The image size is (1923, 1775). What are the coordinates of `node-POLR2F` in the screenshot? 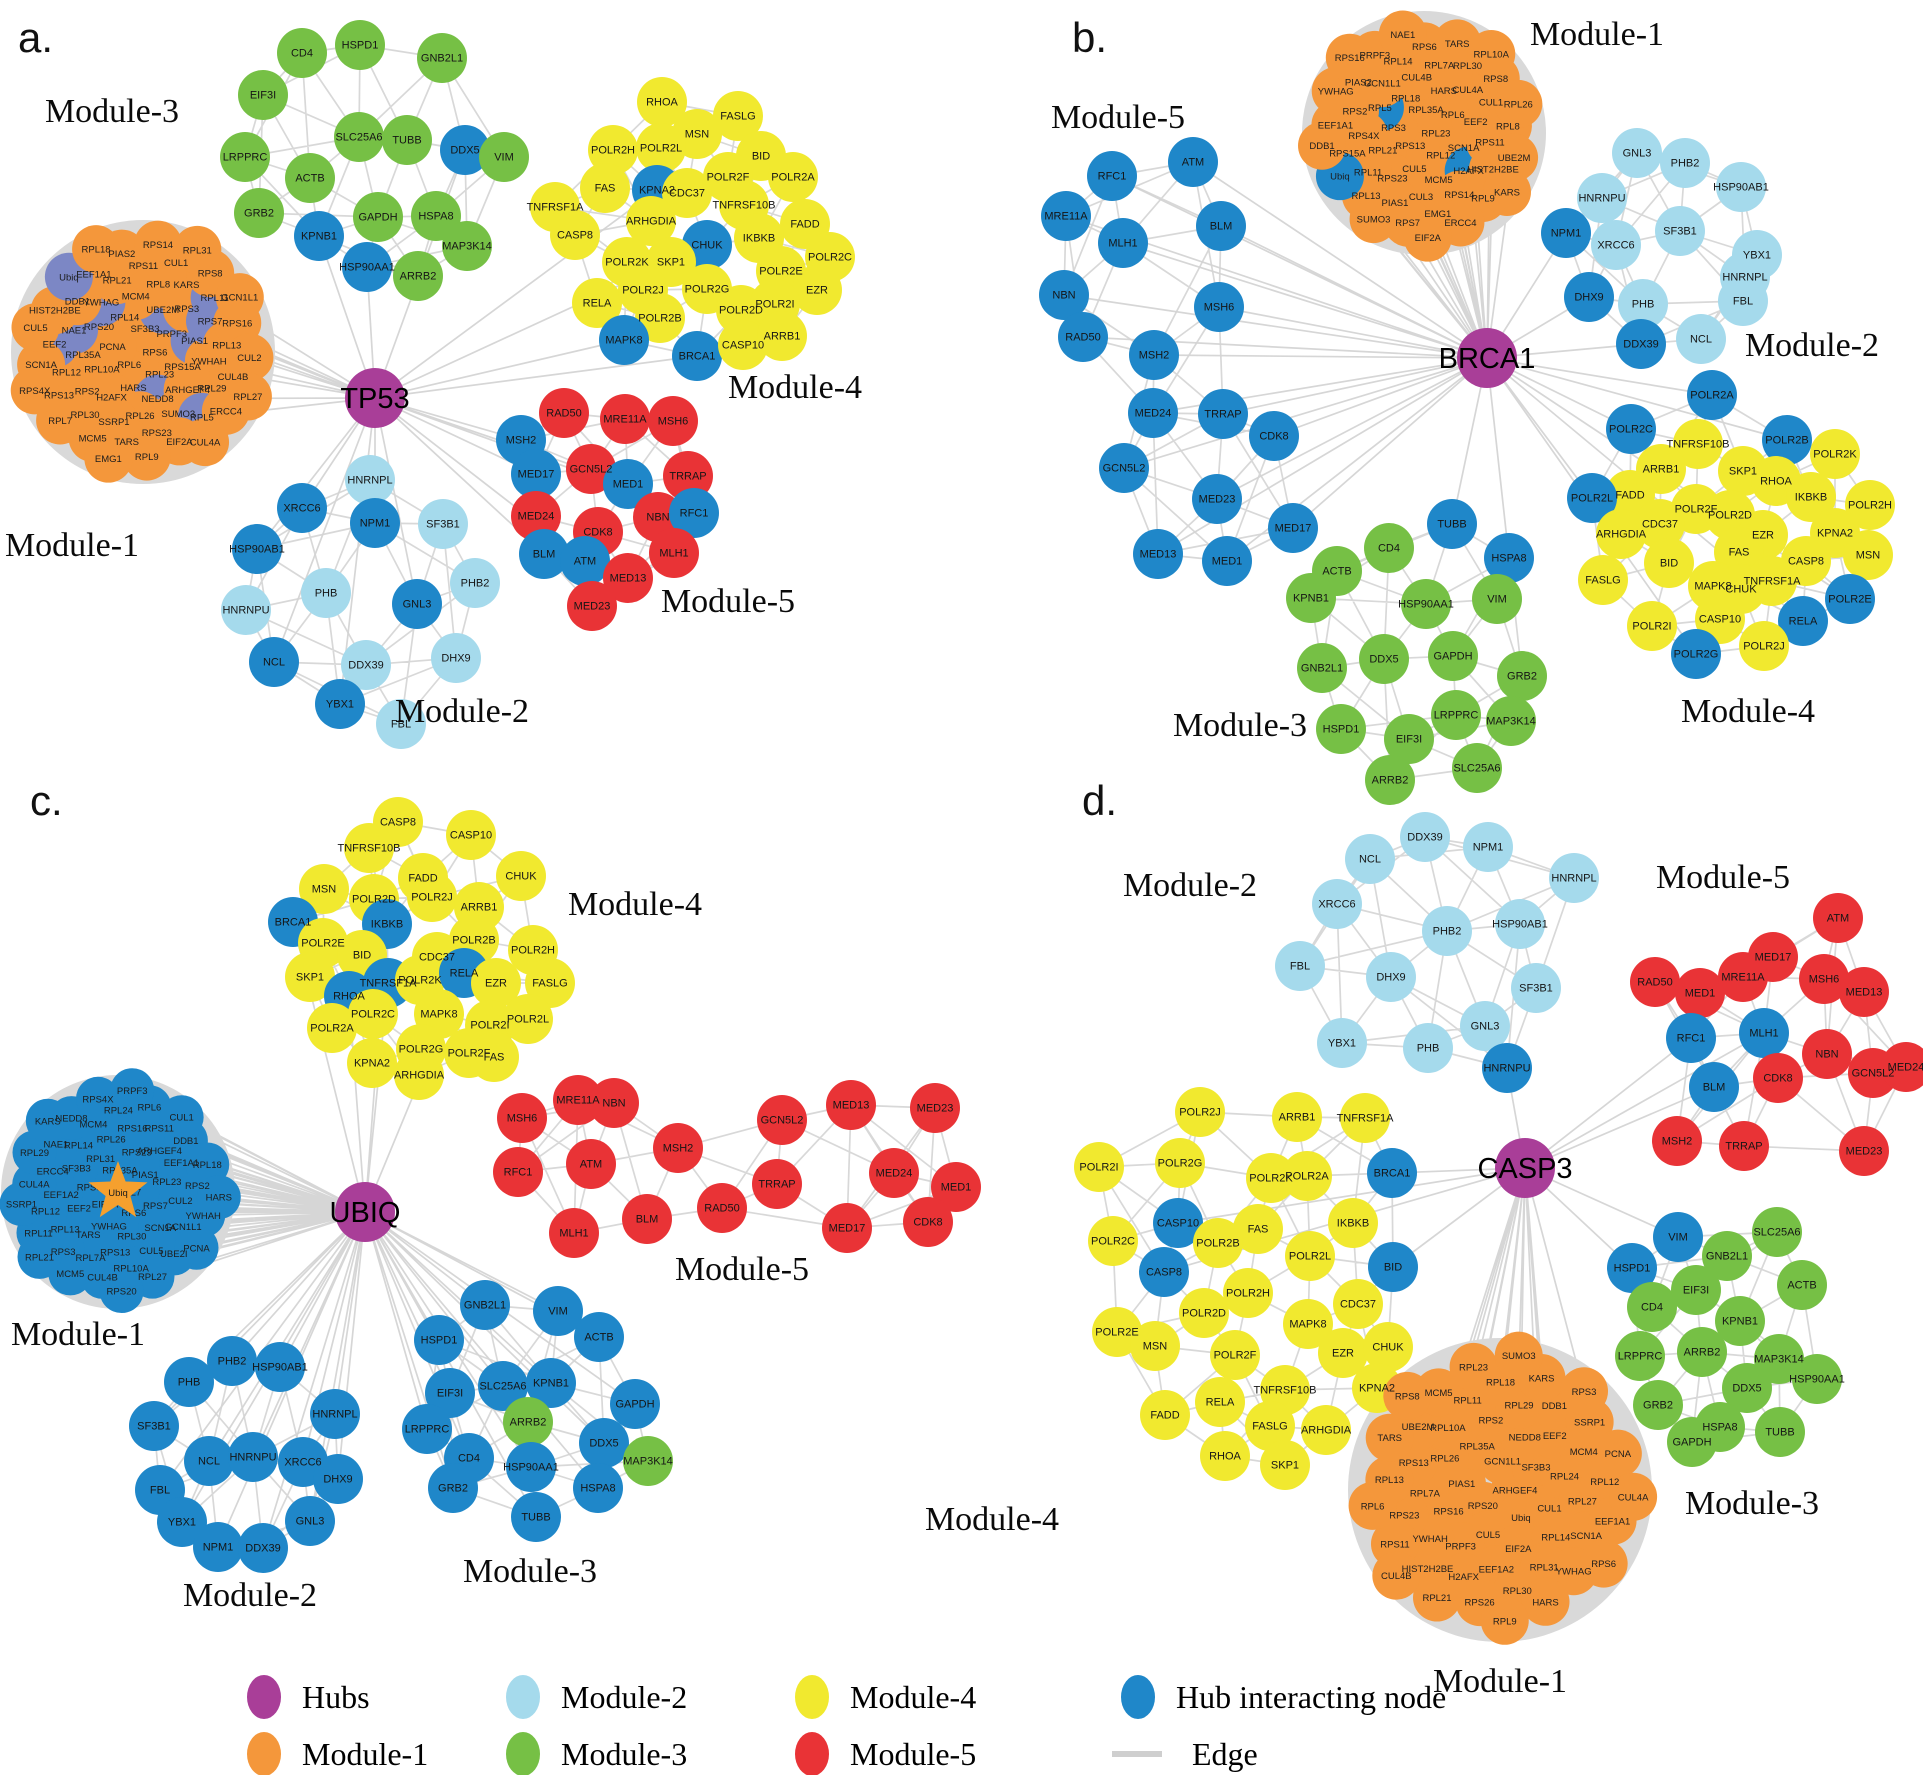 It's located at (1235, 1355).